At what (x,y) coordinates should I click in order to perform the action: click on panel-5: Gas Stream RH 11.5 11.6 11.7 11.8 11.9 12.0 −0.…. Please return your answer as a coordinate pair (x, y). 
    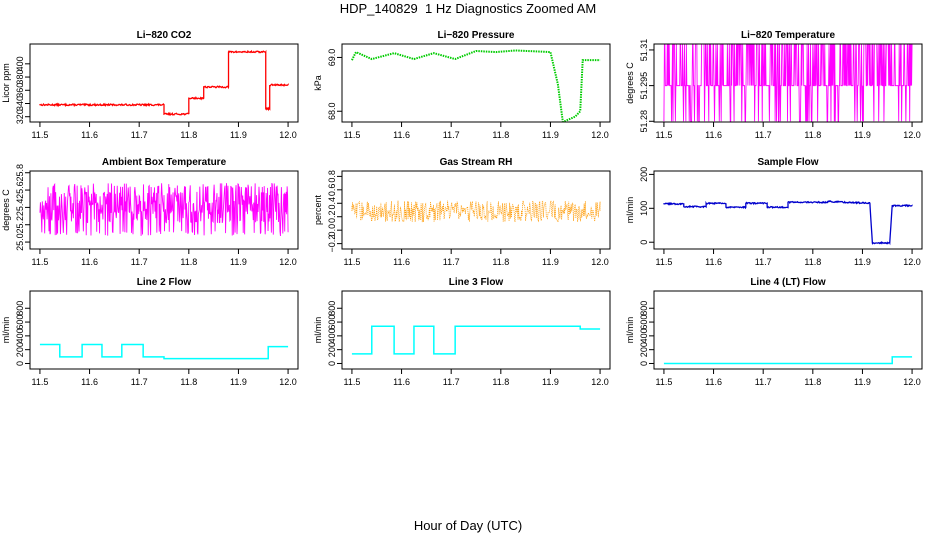
    Looking at the image, I should click on (462, 212).